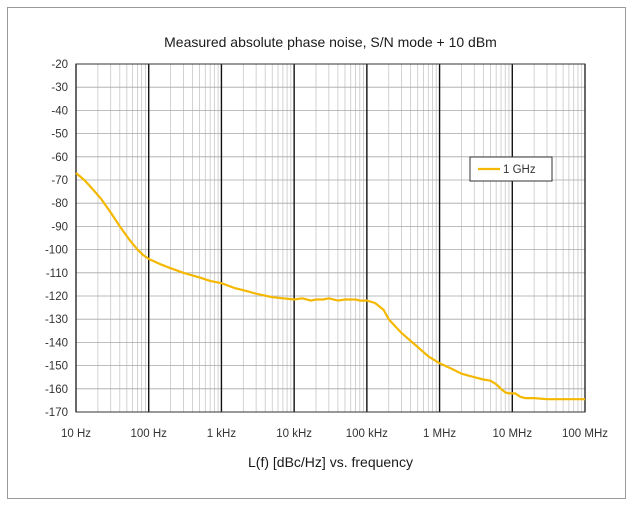  I want to click on y-tick-label: -80, so click(59, 204).